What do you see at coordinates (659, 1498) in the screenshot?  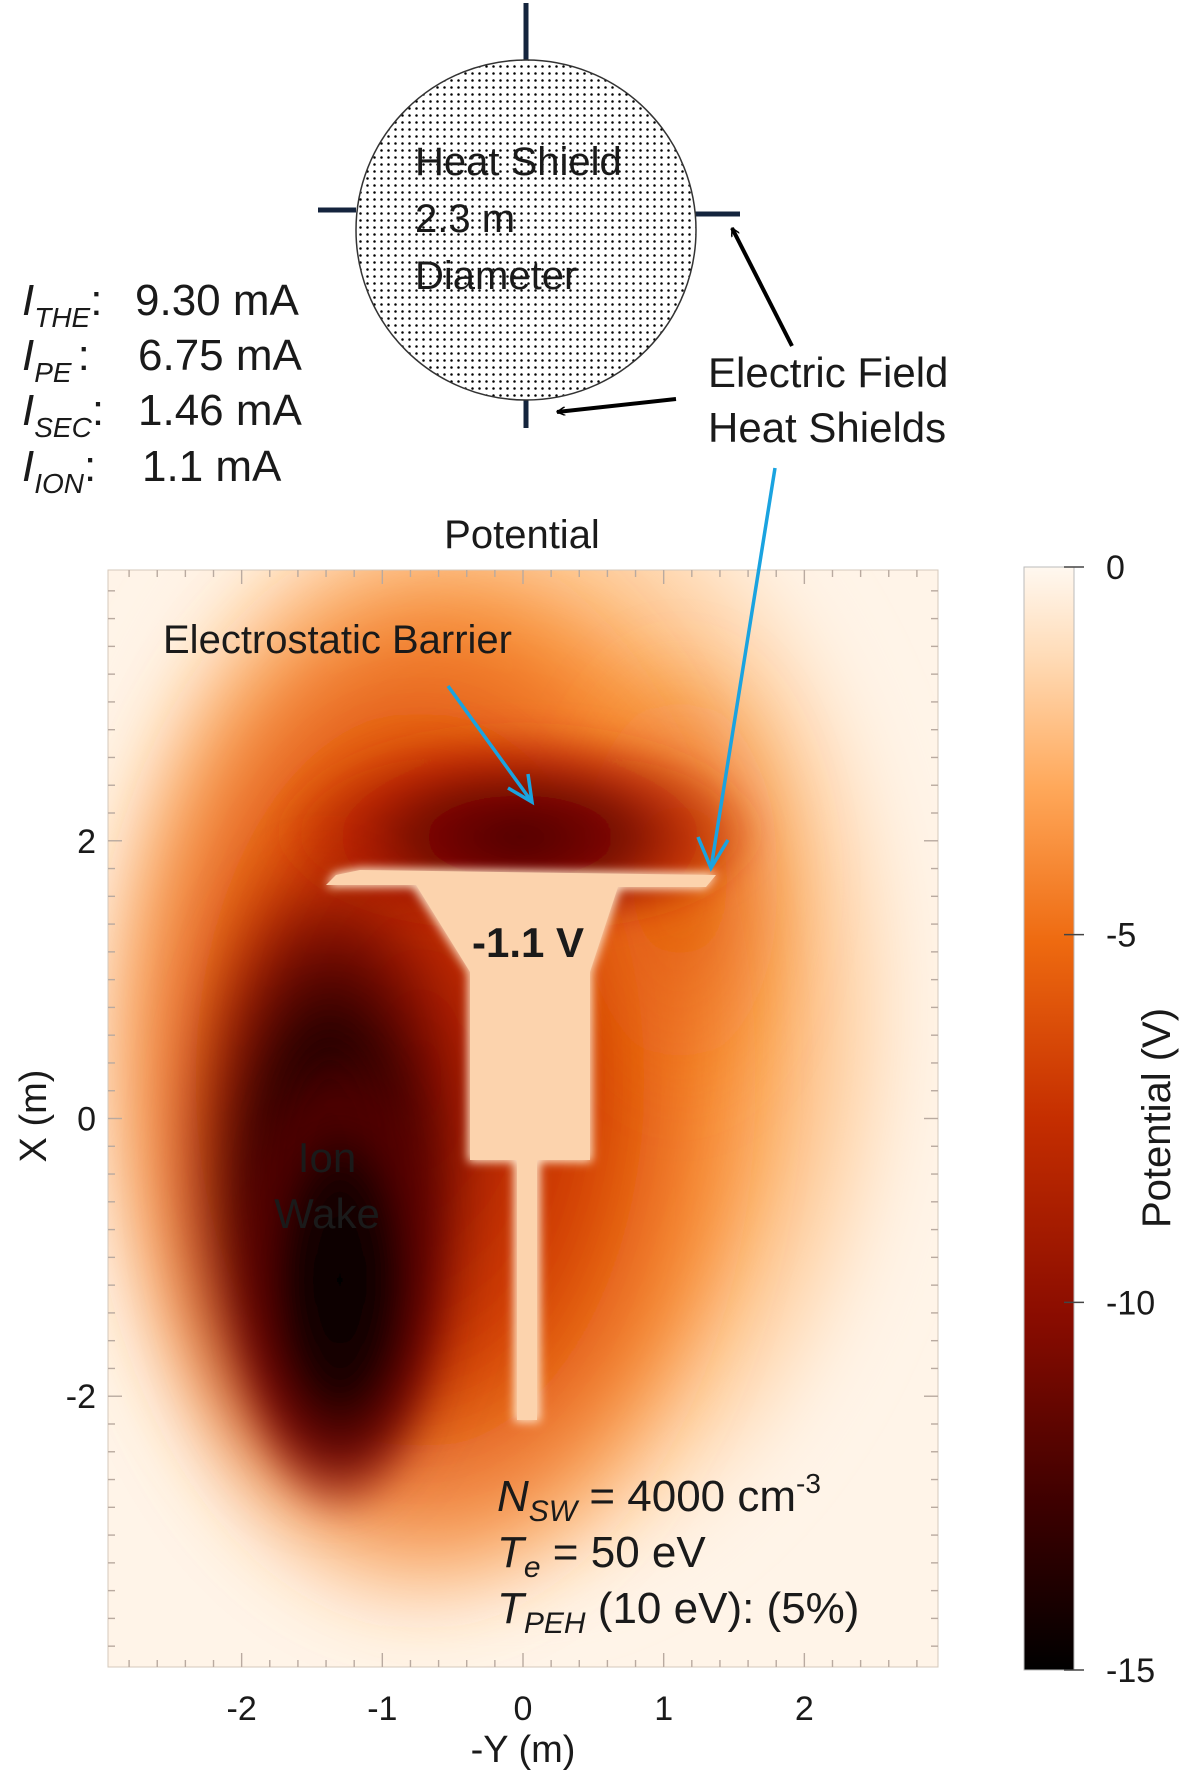 I see `param-nsw: NSW = 4000 cm-3` at bounding box center [659, 1498].